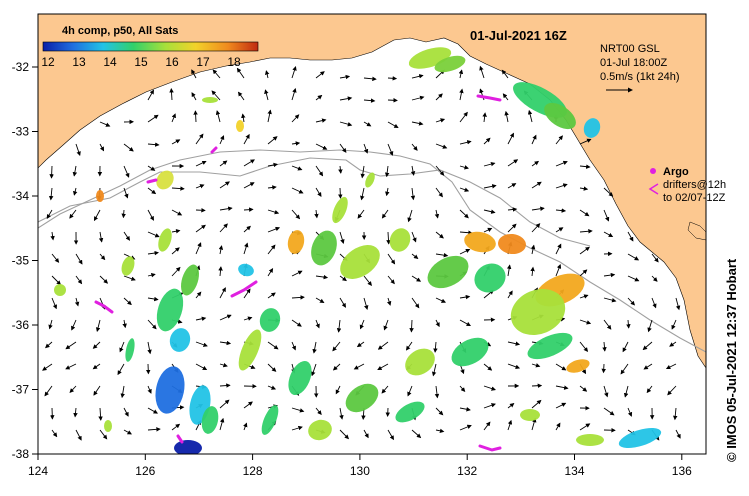 The height and width of the screenshot is (496, 749). What do you see at coordinates (21, 67) in the screenshot?
I see `y-tick-label: -32` at bounding box center [21, 67].